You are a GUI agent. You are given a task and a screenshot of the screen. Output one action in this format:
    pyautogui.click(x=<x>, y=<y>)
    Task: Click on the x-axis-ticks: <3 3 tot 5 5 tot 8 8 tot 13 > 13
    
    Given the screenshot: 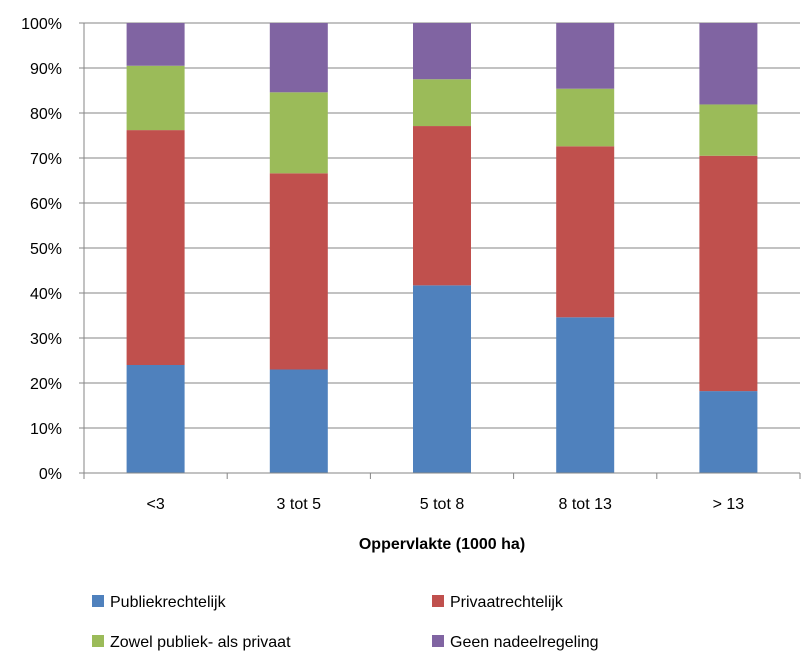 What is the action you would take?
    pyautogui.click(x=442, y=493)
    